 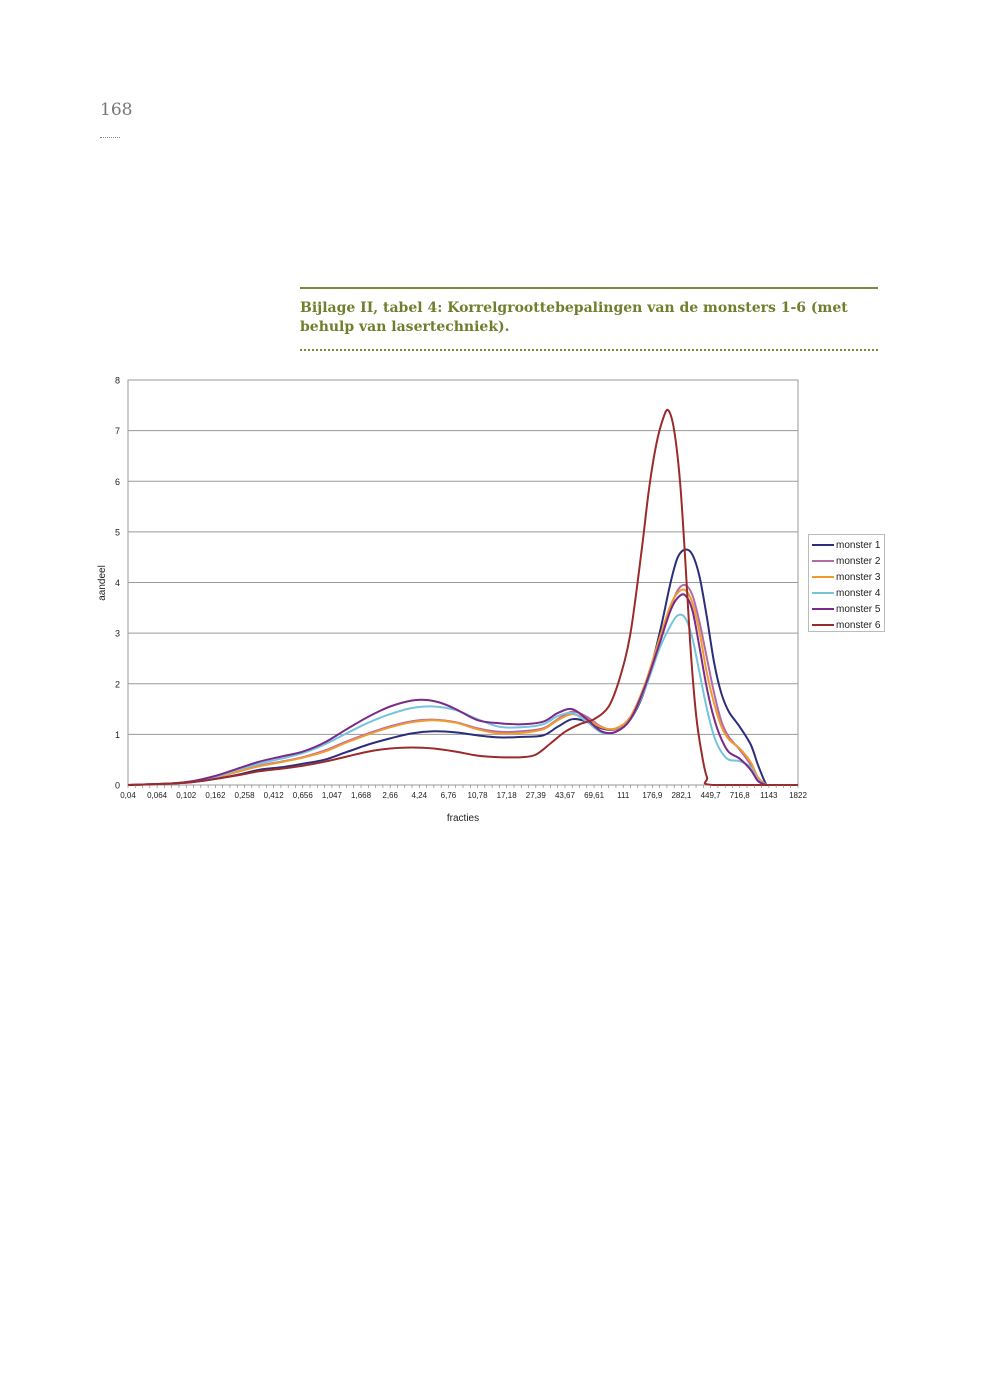 What do you see at coordinates (274, 795) in the screenshot?
I see `x-tick-label: 0,412` at bounding box center [274, 795].